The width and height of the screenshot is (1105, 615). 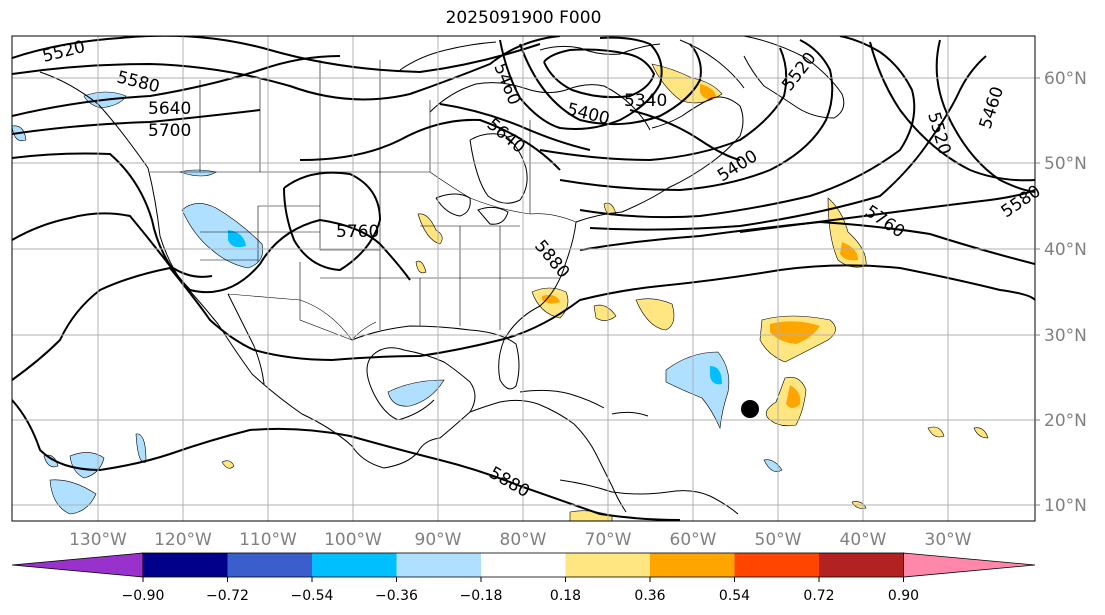 I want to click on axis-ticks, so click(x=1037, y=291).